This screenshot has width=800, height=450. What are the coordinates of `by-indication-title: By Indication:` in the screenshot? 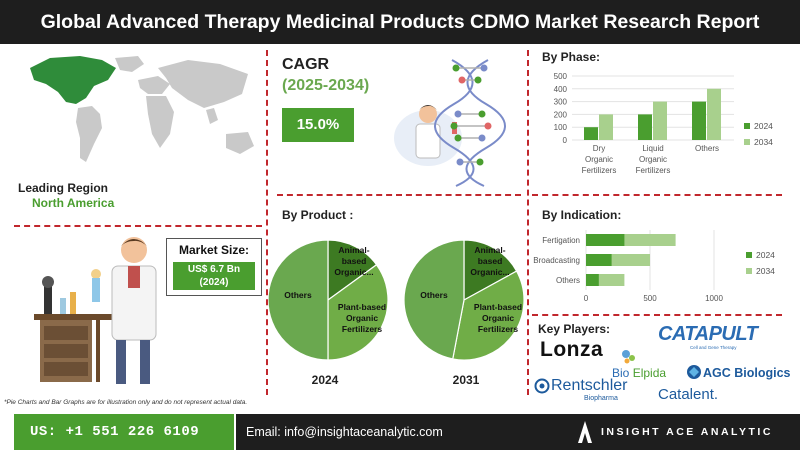 It's located at (582, 215).